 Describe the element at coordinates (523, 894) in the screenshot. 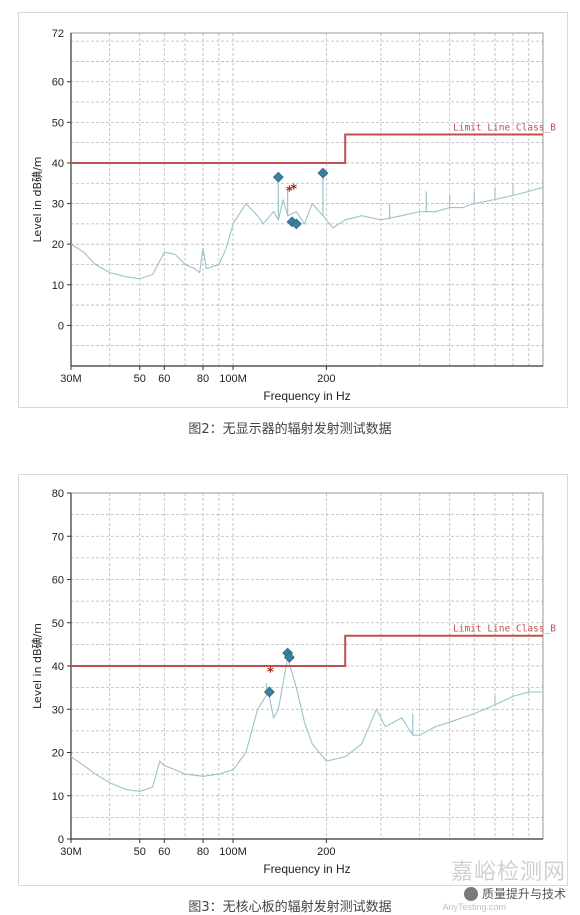

I see `watermark-brand-text: 质量提升与技术` at that location.